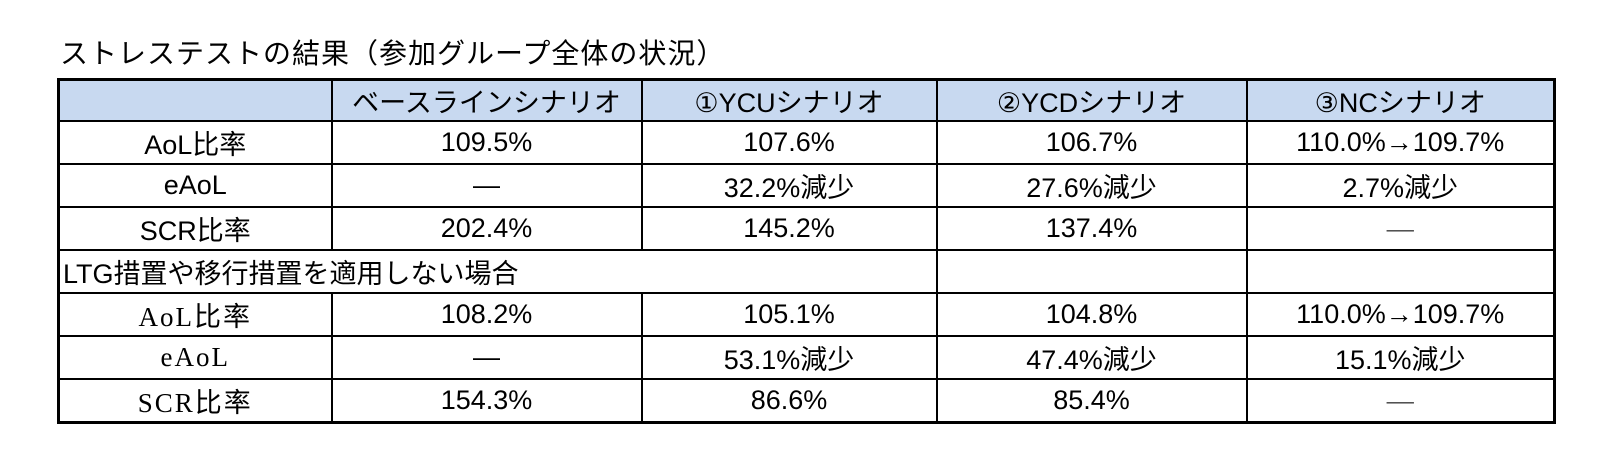 This screenshot has height=466, width=1610. I want to click on table-row: eAoL ― 53.1%減少 47.4%減少 15.1%減少, so click(806, 357).